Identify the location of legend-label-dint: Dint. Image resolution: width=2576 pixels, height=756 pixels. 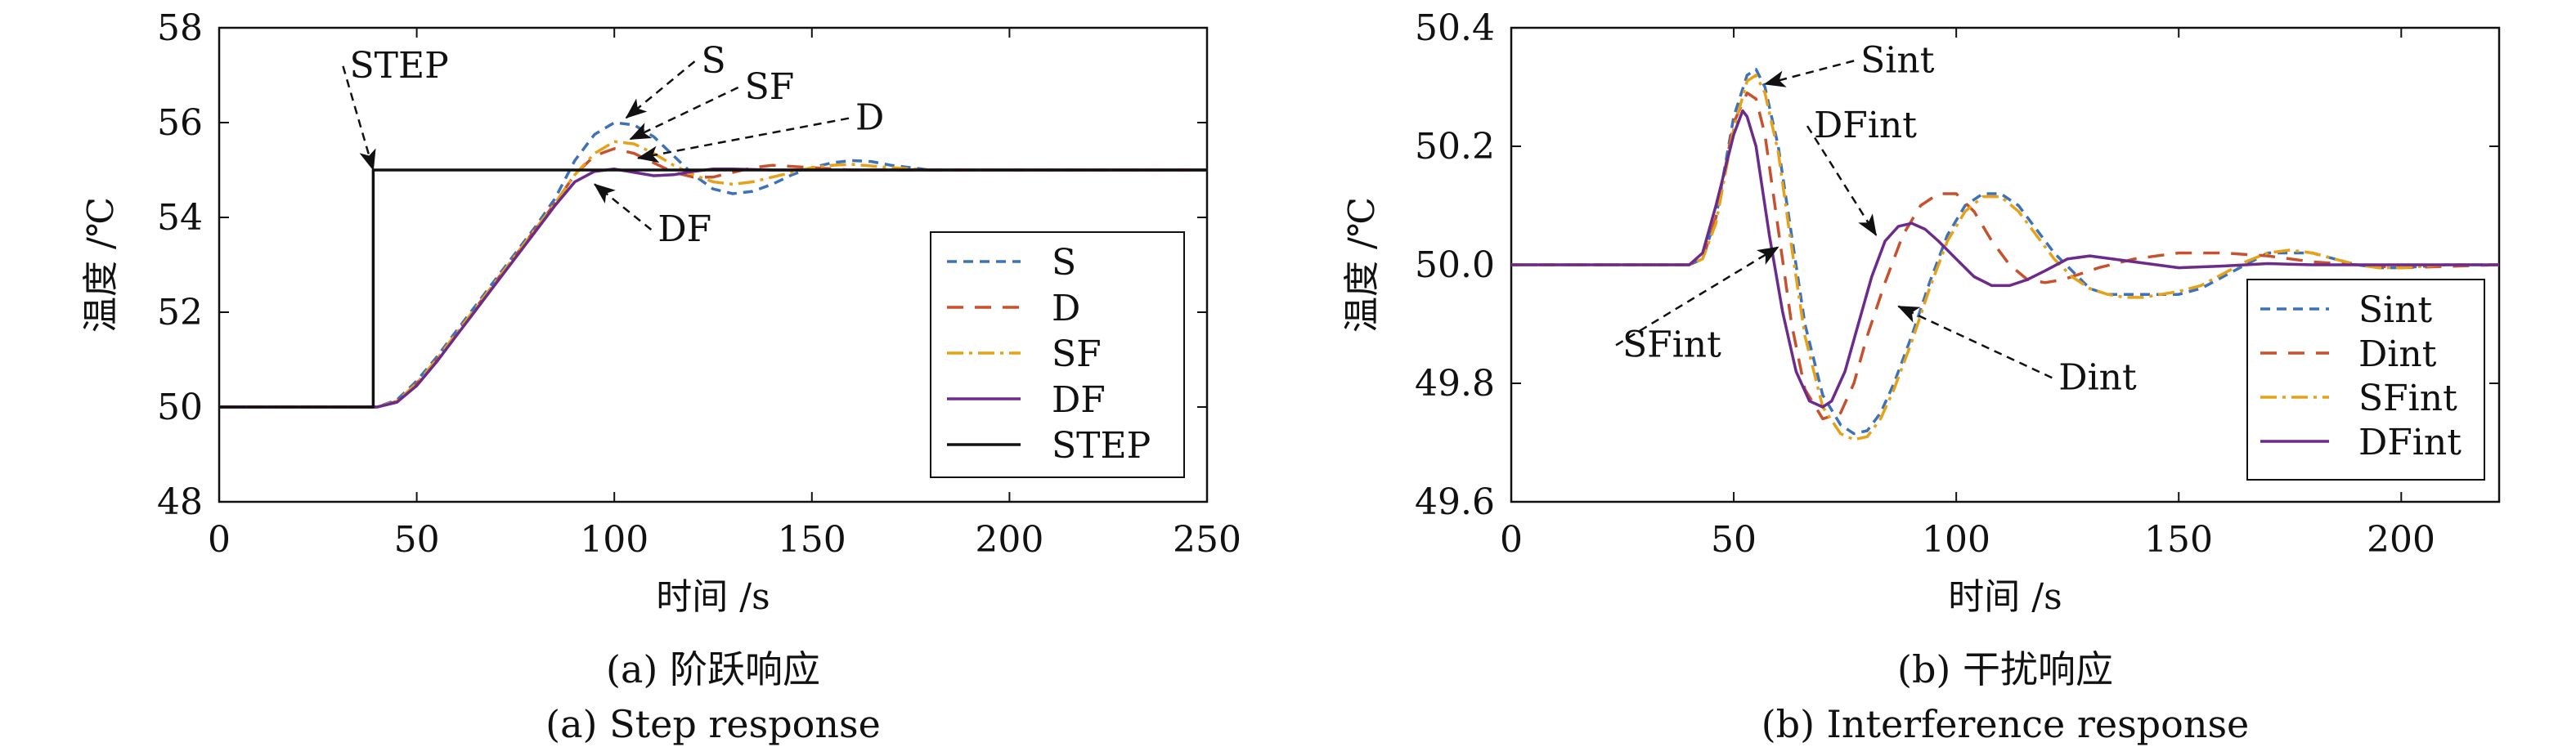
(2398, 354).